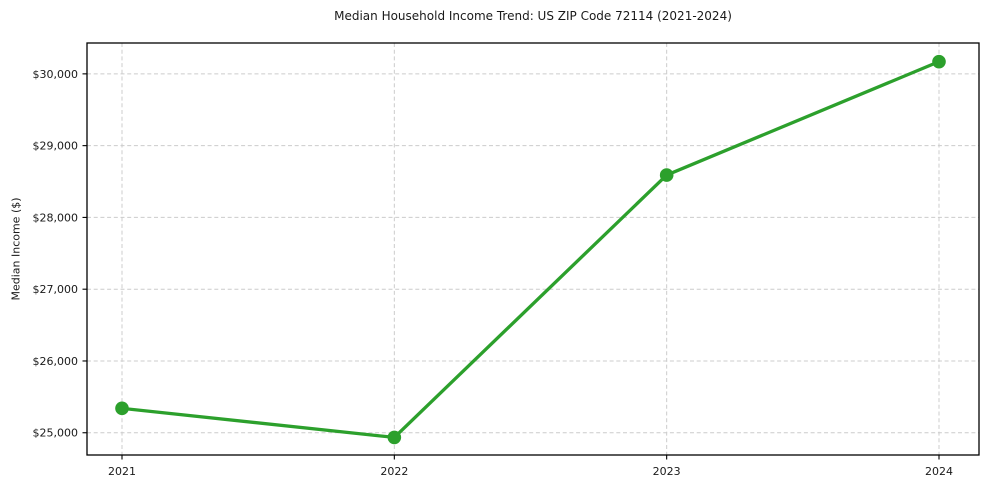  I want to click on y-tick-label: $25,000, so click(56, 433).